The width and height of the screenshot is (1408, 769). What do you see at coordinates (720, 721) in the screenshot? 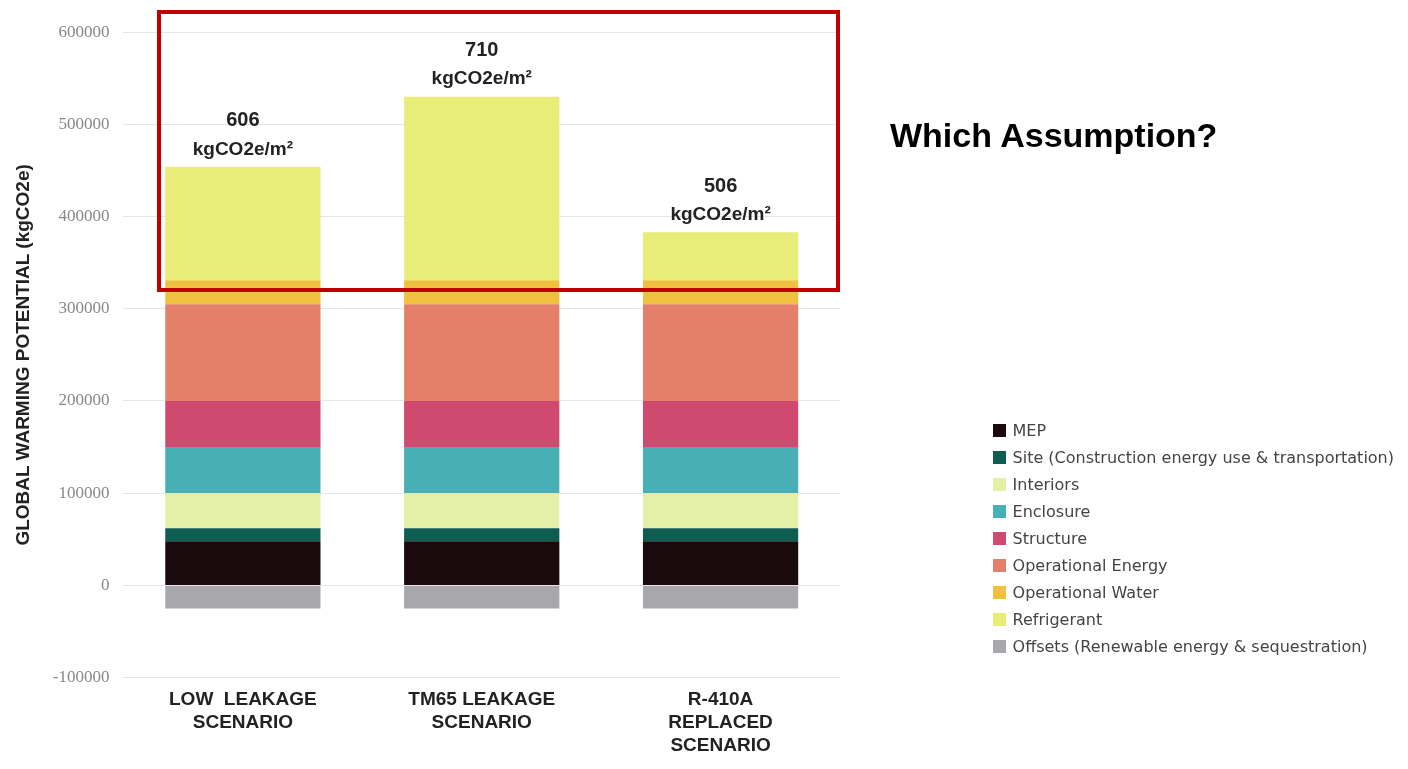
I see `x-tick-label: R-410A REPLACED SCENARIO` at bounding box center [720, 721].